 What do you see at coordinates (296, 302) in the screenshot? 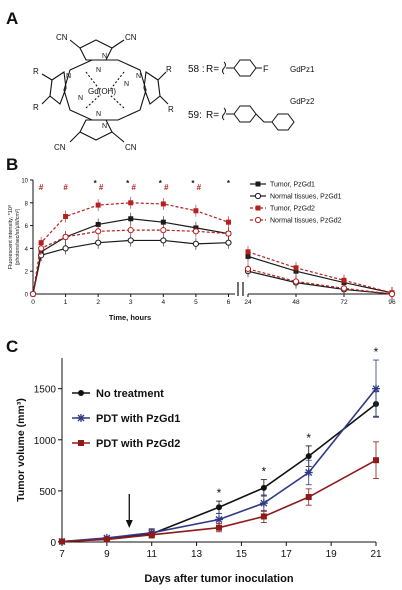
I see `x-tick-label: 48` at bounding box center [296, 302].